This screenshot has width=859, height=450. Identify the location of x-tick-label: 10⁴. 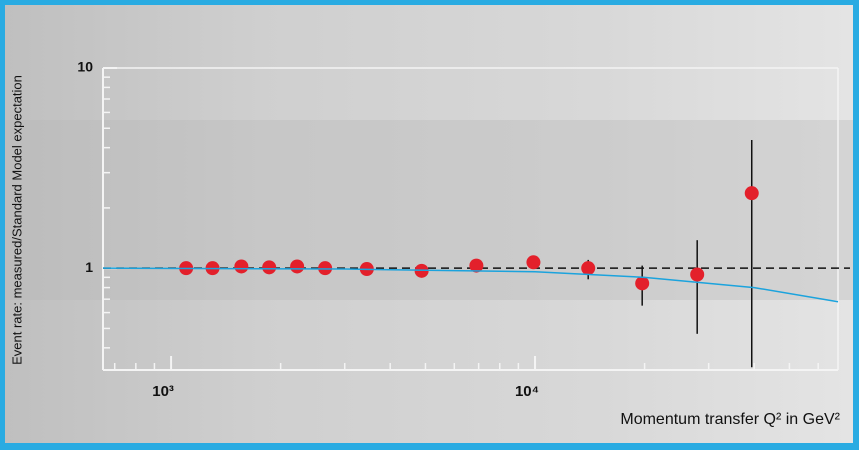
(527, 391).